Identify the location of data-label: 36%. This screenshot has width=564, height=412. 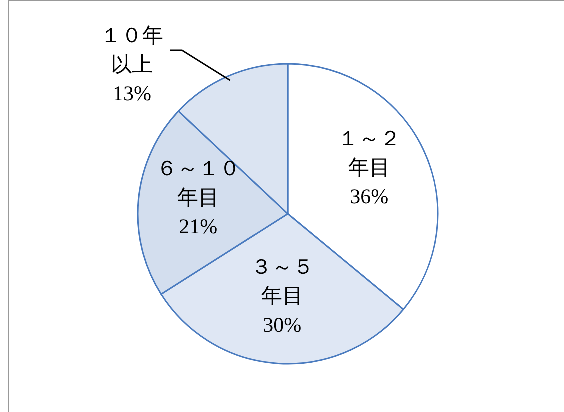
(369, 196).